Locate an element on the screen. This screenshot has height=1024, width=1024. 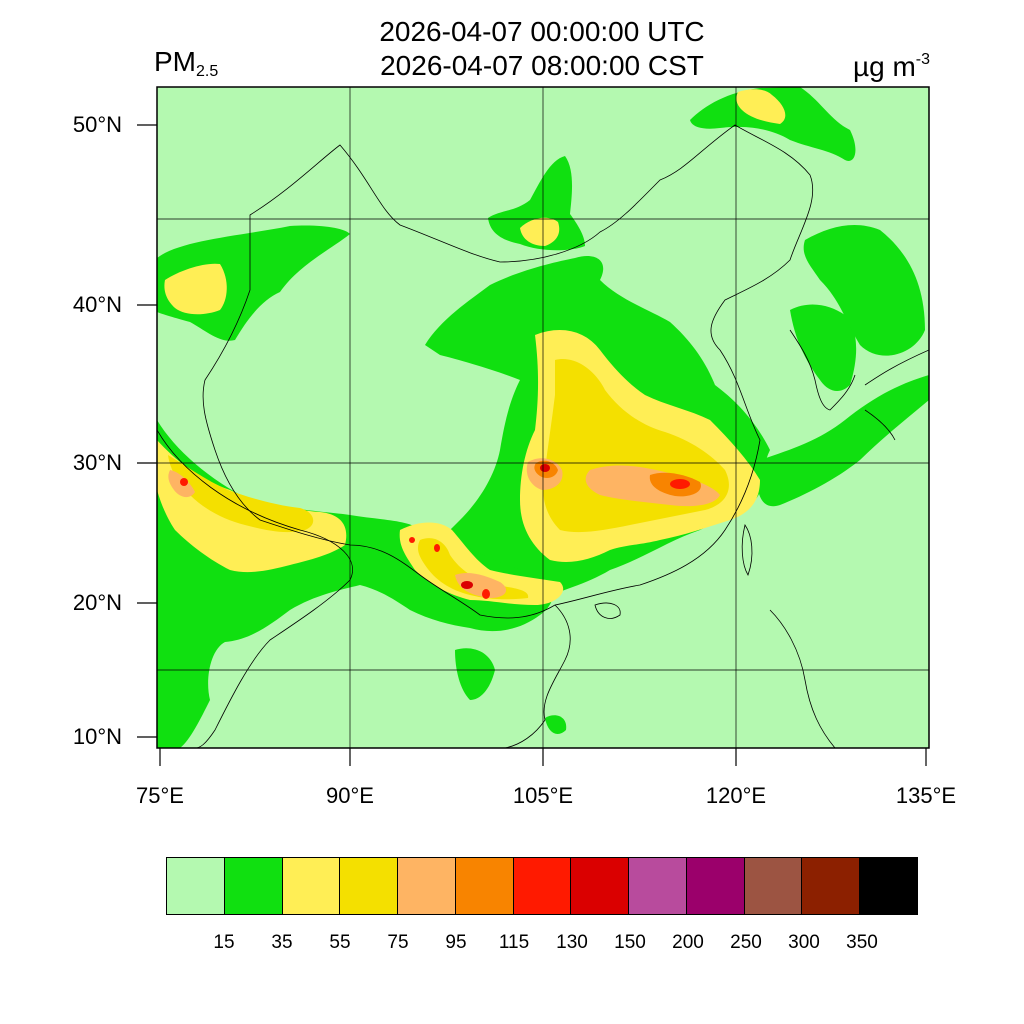
colorbar is located at coordinates (542, 886).